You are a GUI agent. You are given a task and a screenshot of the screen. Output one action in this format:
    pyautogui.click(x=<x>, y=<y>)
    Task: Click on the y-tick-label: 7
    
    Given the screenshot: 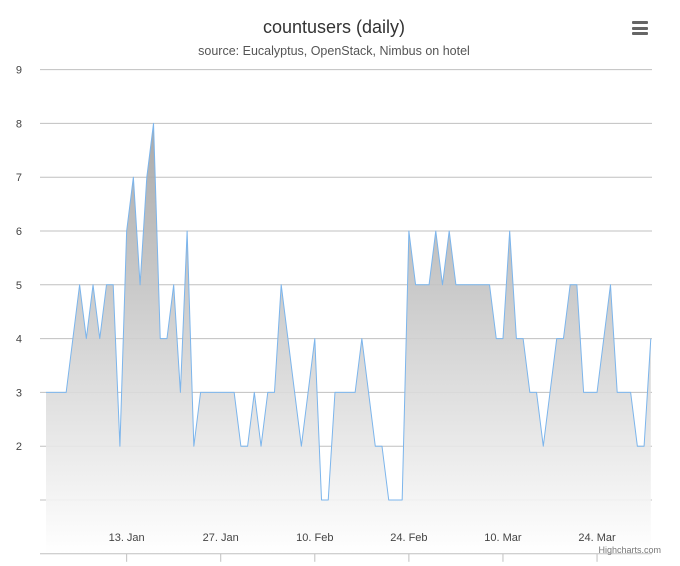 What is the action you would take?
    pyautogui.click(x=19, y=178)
    